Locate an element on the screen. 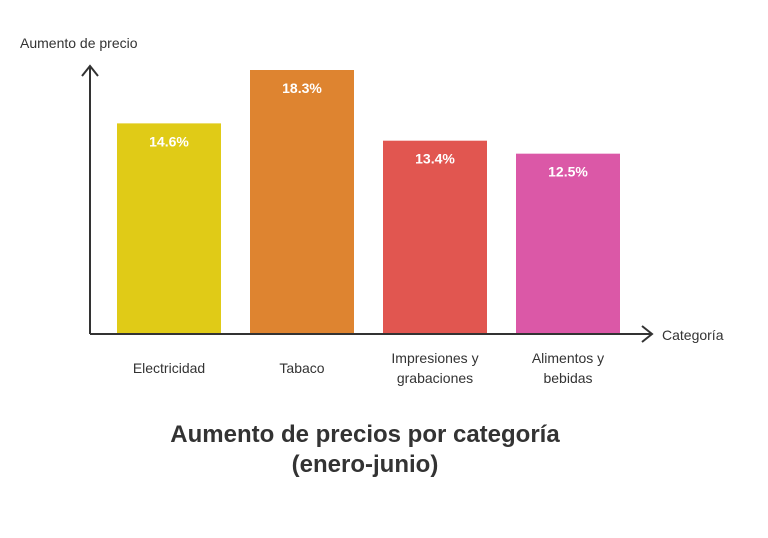 This screenshot has height=538, width=768. x-tick-label: Electricidad is located at coordinates (169, 368).